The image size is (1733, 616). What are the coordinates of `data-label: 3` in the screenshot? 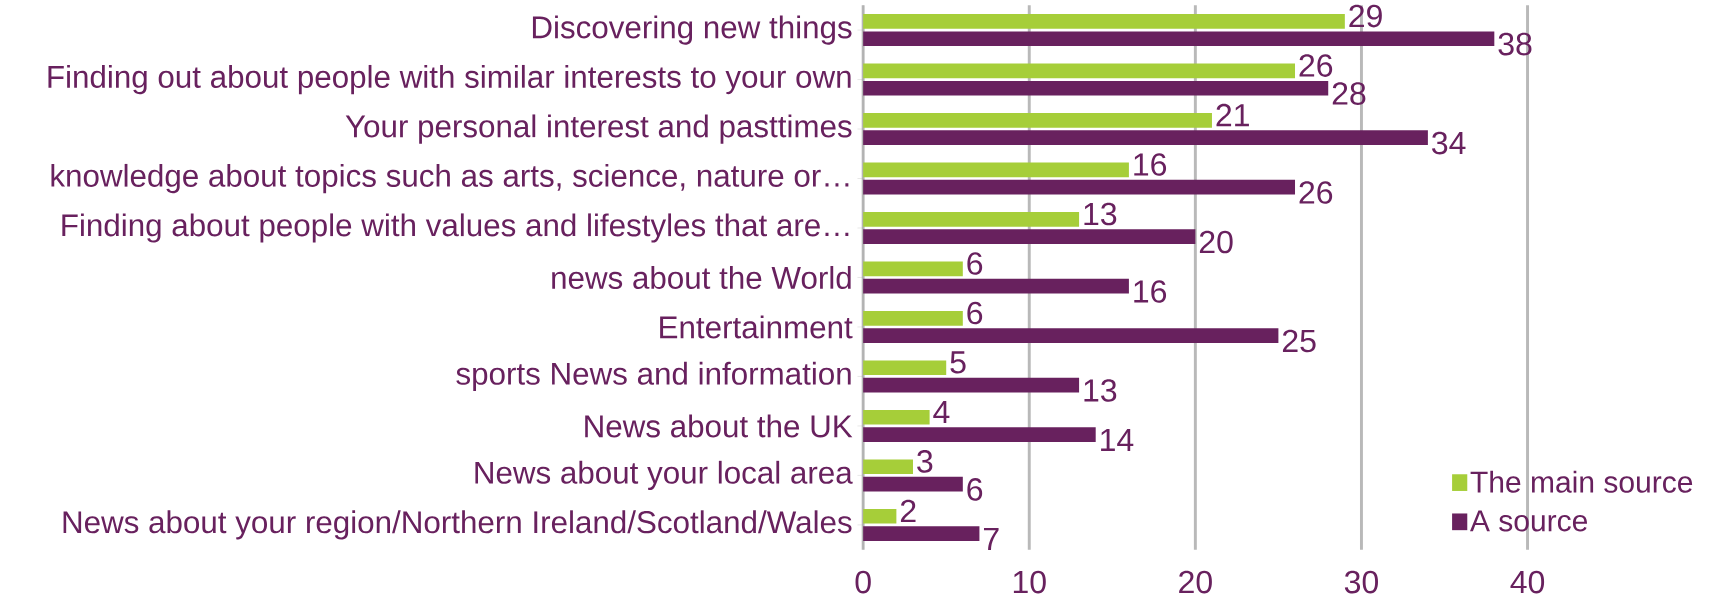 It's located at (925, 461).